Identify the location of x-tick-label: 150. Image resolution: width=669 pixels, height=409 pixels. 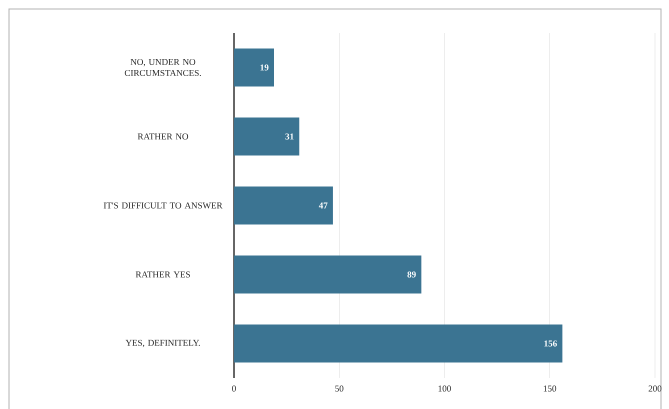
(550, 389).